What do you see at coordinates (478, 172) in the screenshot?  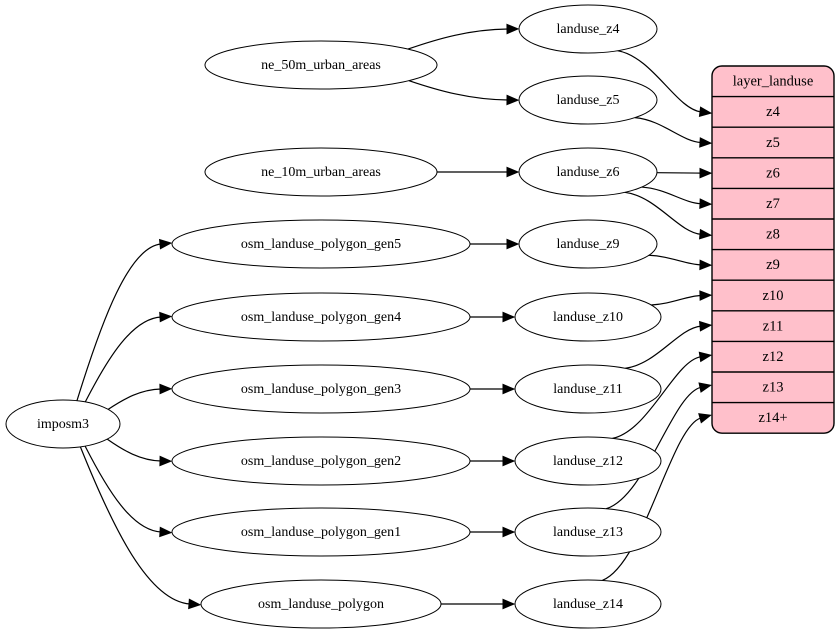 I see `edge-ne_10m_urban_areas-to-landuse_z6` at bounding box center [478, 172].